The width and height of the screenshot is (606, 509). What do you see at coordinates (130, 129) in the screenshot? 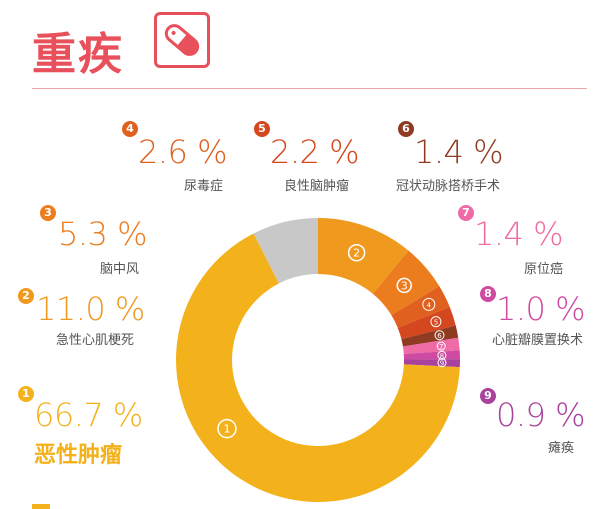
I see `legend-badge-4: 4` at bounding box center [130, 129].